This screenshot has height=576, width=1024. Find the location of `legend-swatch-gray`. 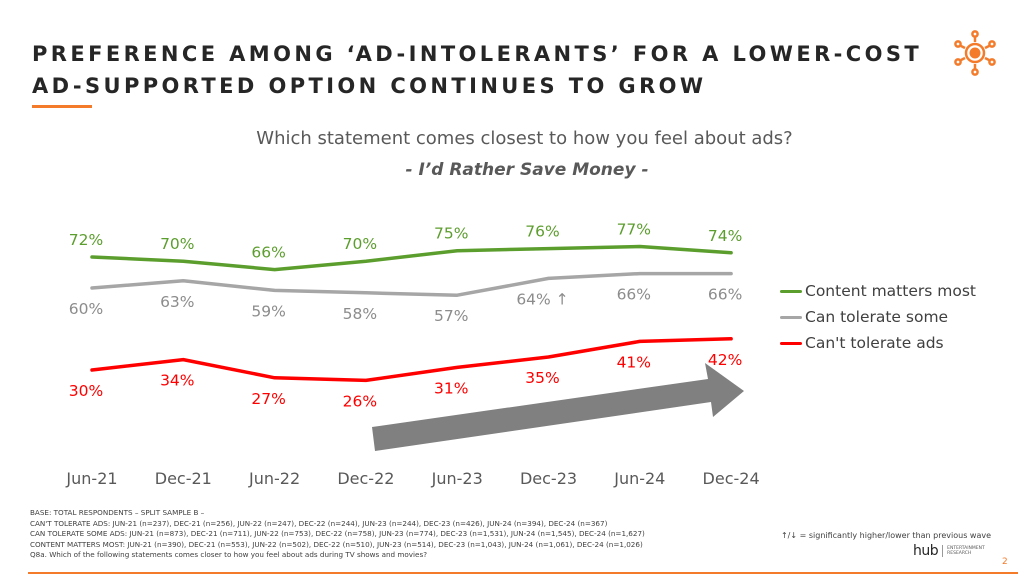

legend-swatch-gray is located at coordinates (791, 317).